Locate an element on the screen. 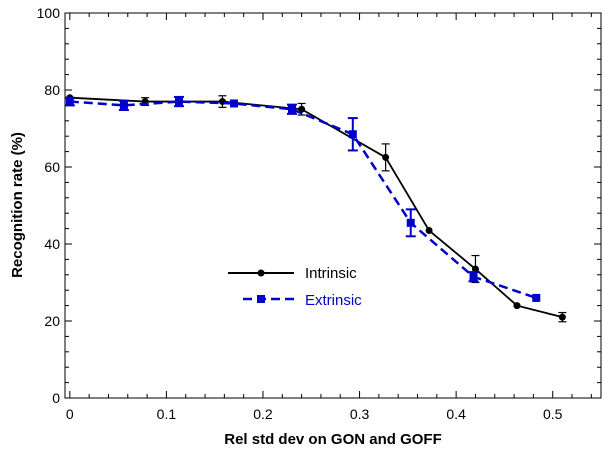 This screenshot has width=603, height=454. y-tick-label: 20 is located at coordinates (52, 321).